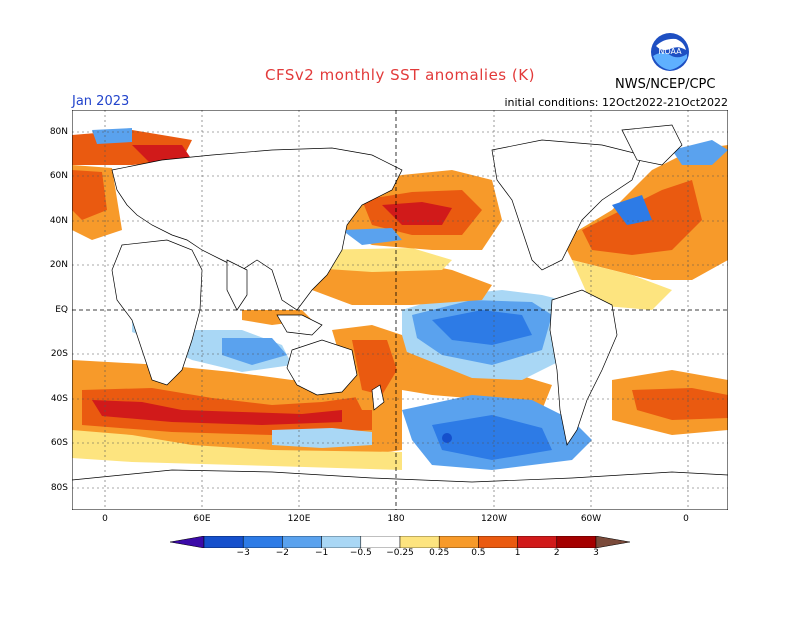 This screenshot has width=800, height=618. I want to click on lon-label-0: 0, so click(105, 519).